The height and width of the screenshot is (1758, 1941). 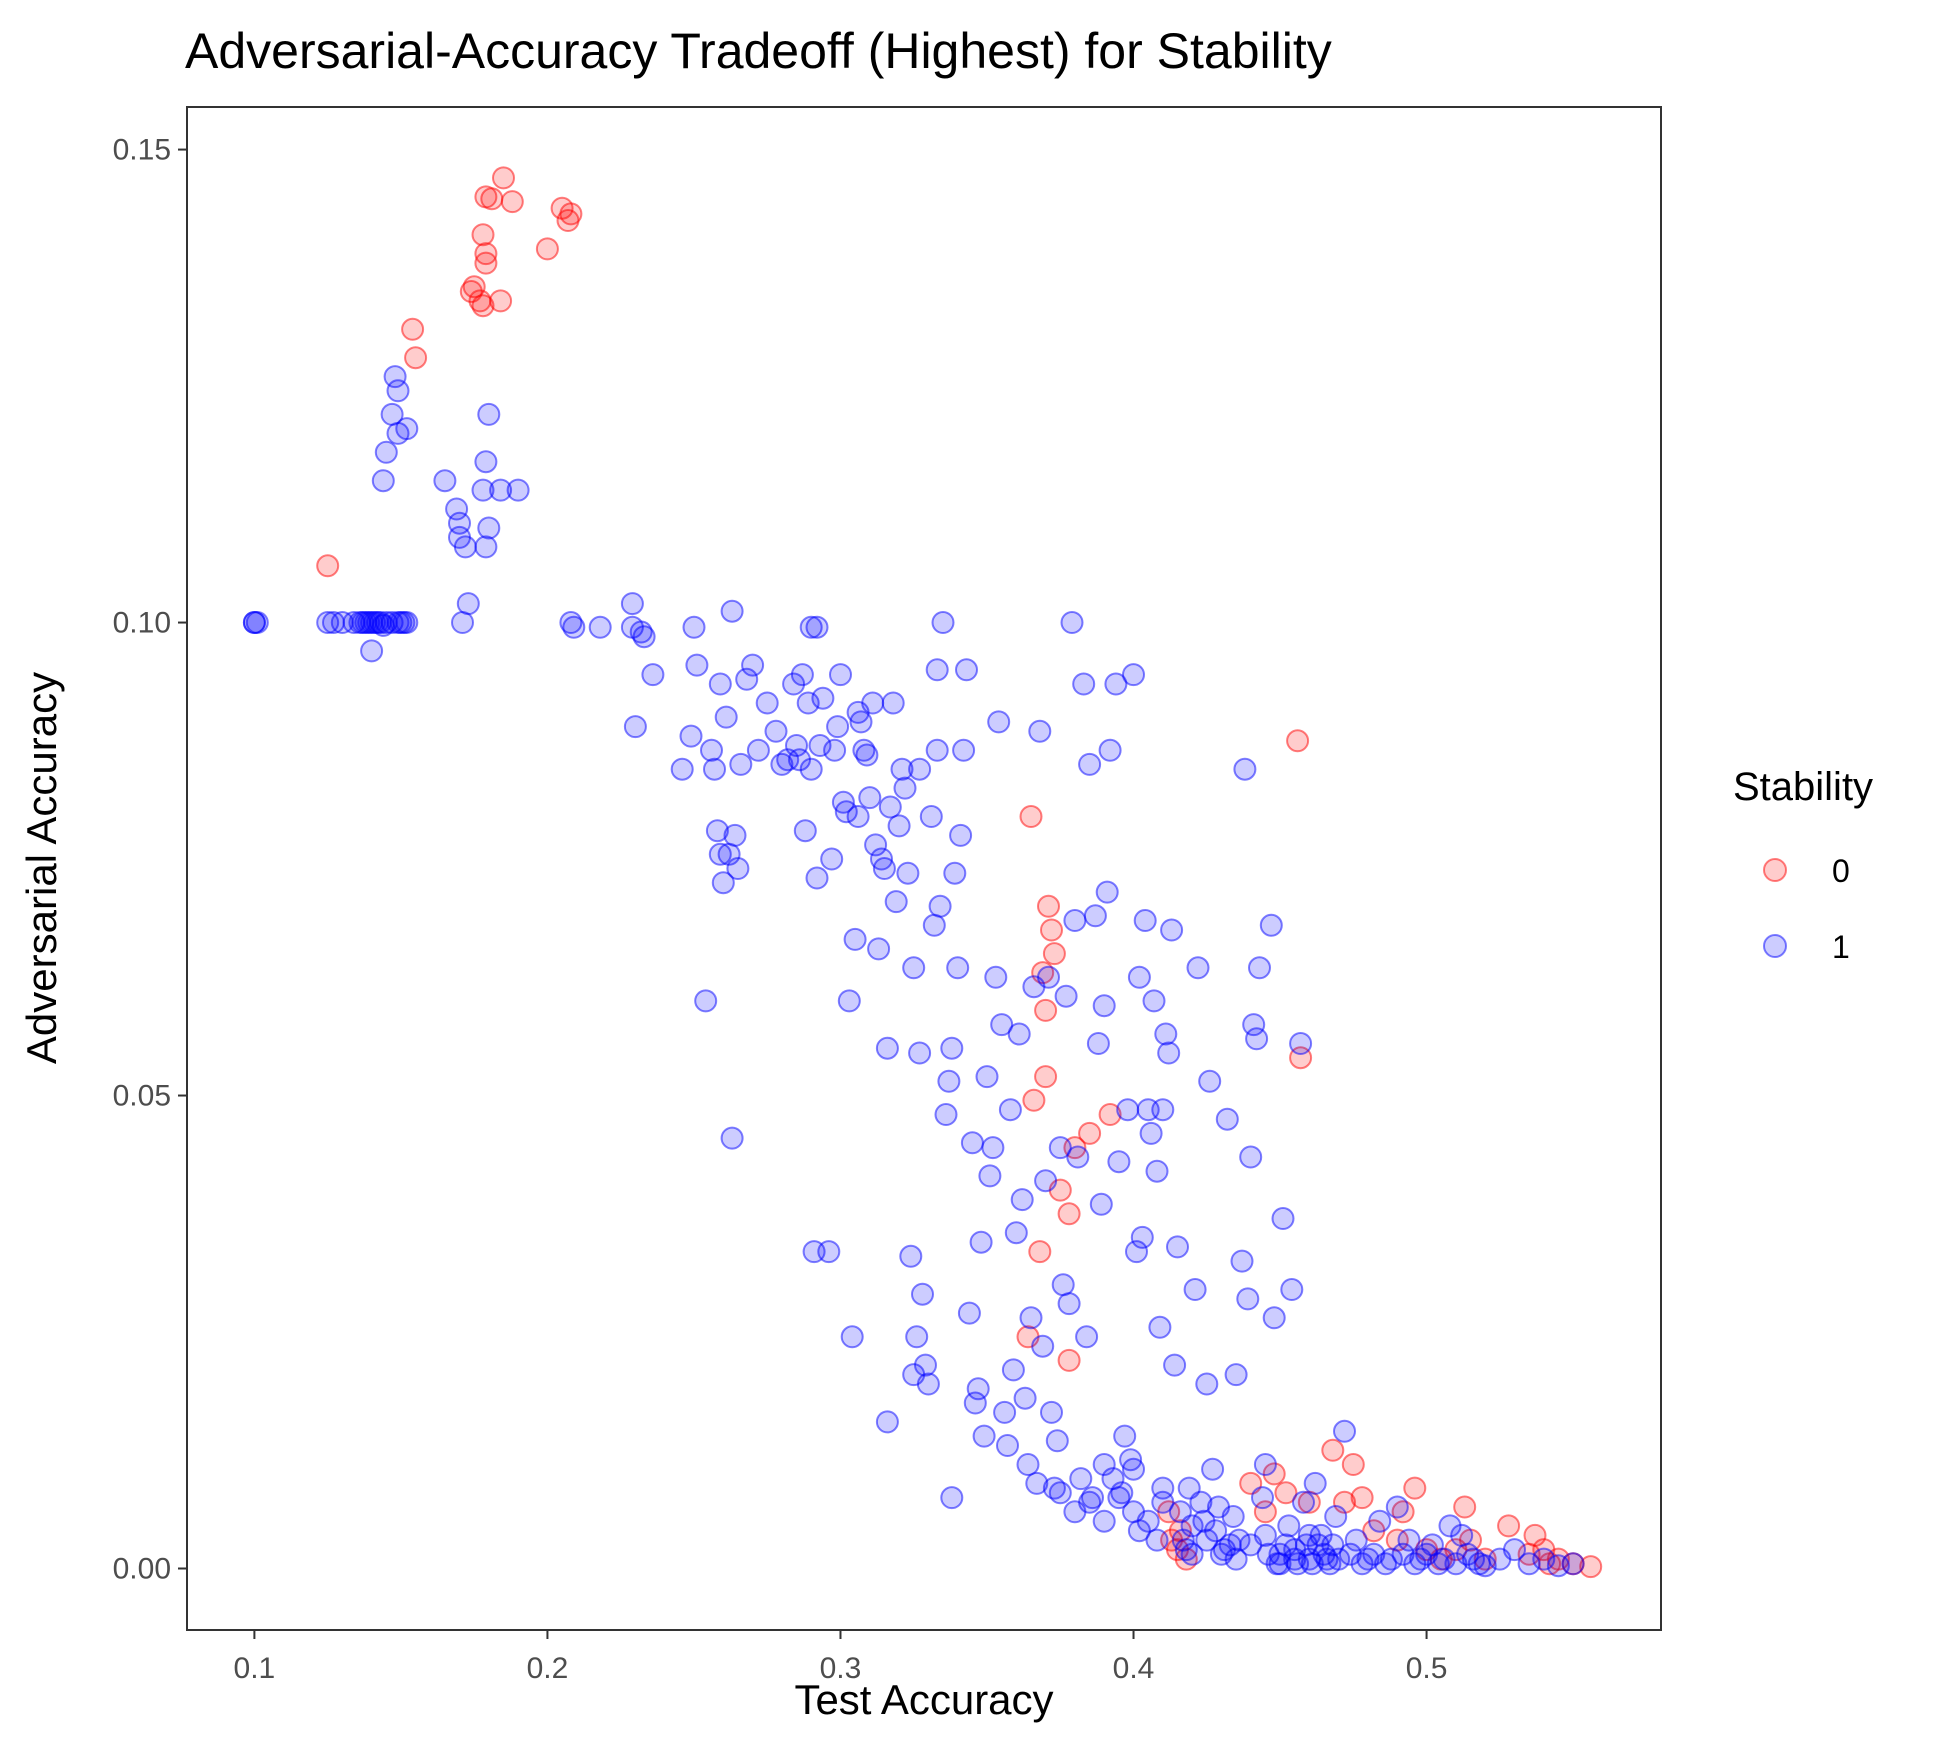 I want to click on y-tick-label: 0.05, so click(x=142, y=1096).